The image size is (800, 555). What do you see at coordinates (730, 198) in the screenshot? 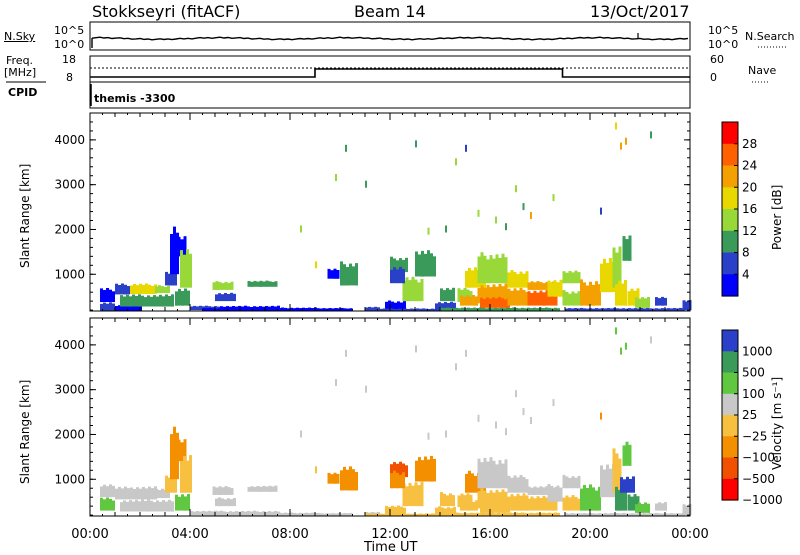
I see `colorbar-segment` at bounding box center [730, 198].